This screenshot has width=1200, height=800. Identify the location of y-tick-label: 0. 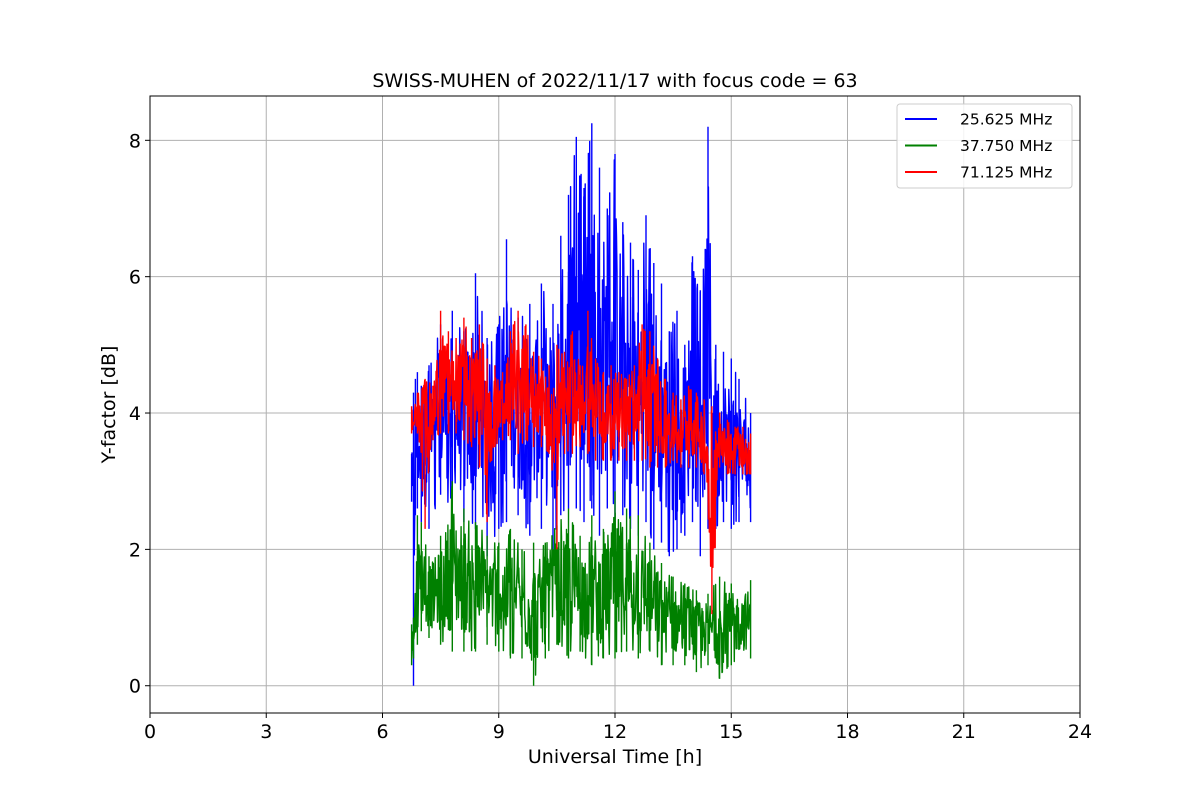
(135, 687).